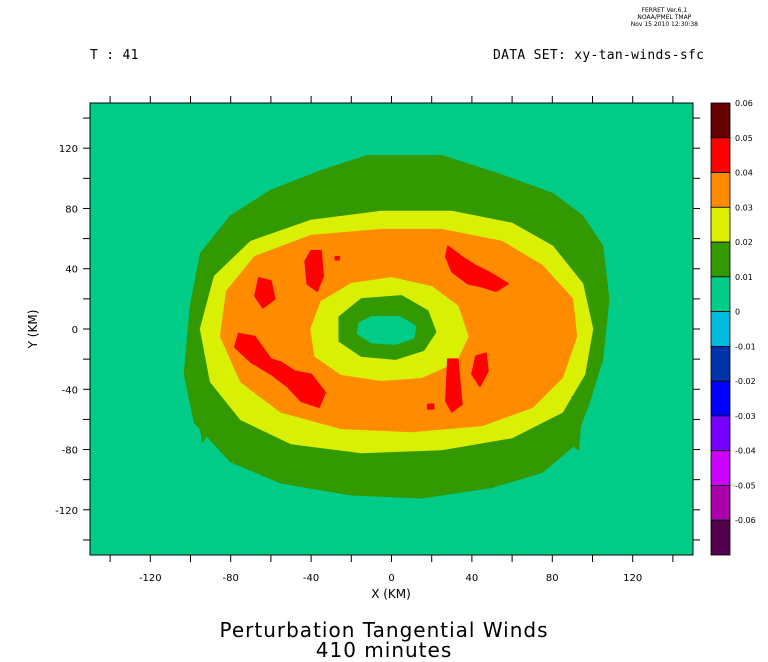 The height and width of the screenshot is (662, 768). Describe the element at coordinates (744, 103) in the screenshot. I see `colorbar-level-label: 0.06` at that location.